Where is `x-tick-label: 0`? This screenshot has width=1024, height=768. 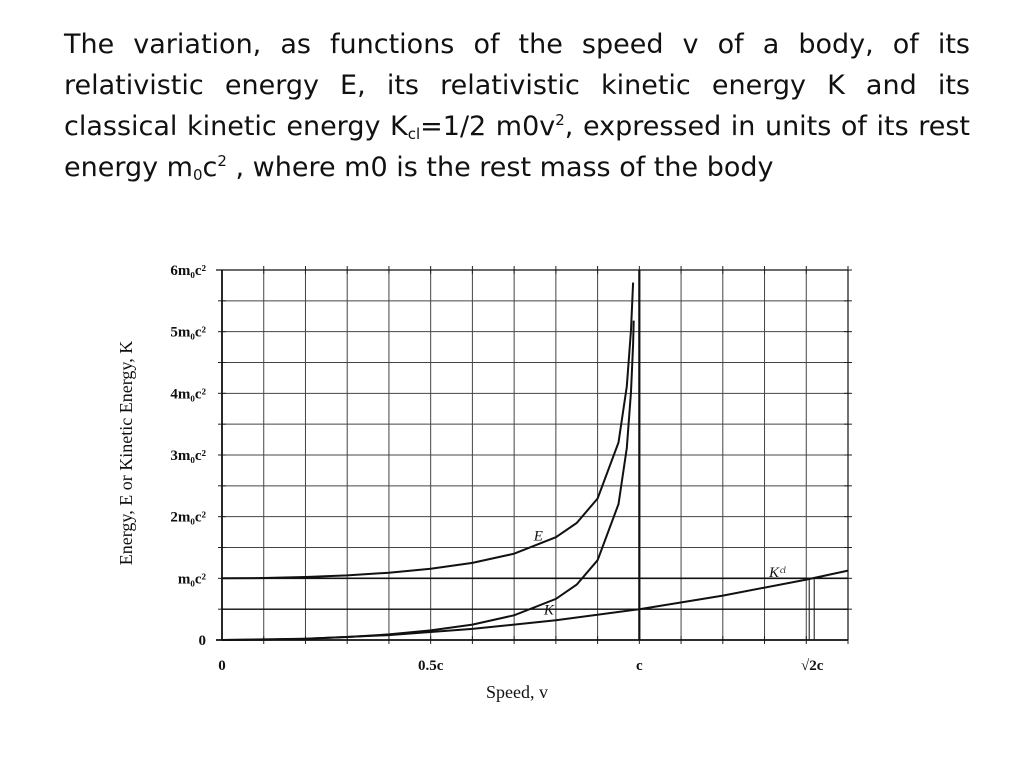
x-tick-label: 0 is located at coordinates (222, 666).